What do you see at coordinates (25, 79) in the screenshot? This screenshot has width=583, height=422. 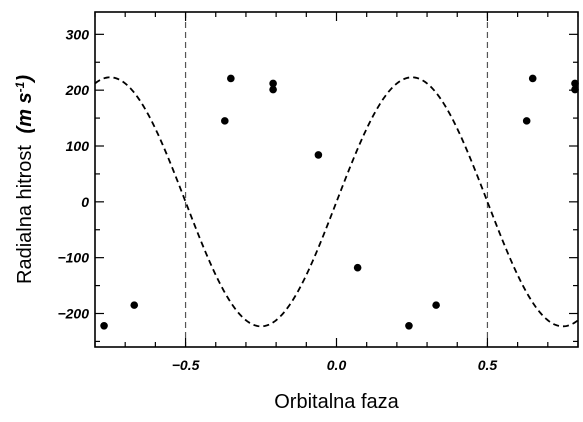 I see `y-axis-unit-close: )` at bounding box center [25, 79].